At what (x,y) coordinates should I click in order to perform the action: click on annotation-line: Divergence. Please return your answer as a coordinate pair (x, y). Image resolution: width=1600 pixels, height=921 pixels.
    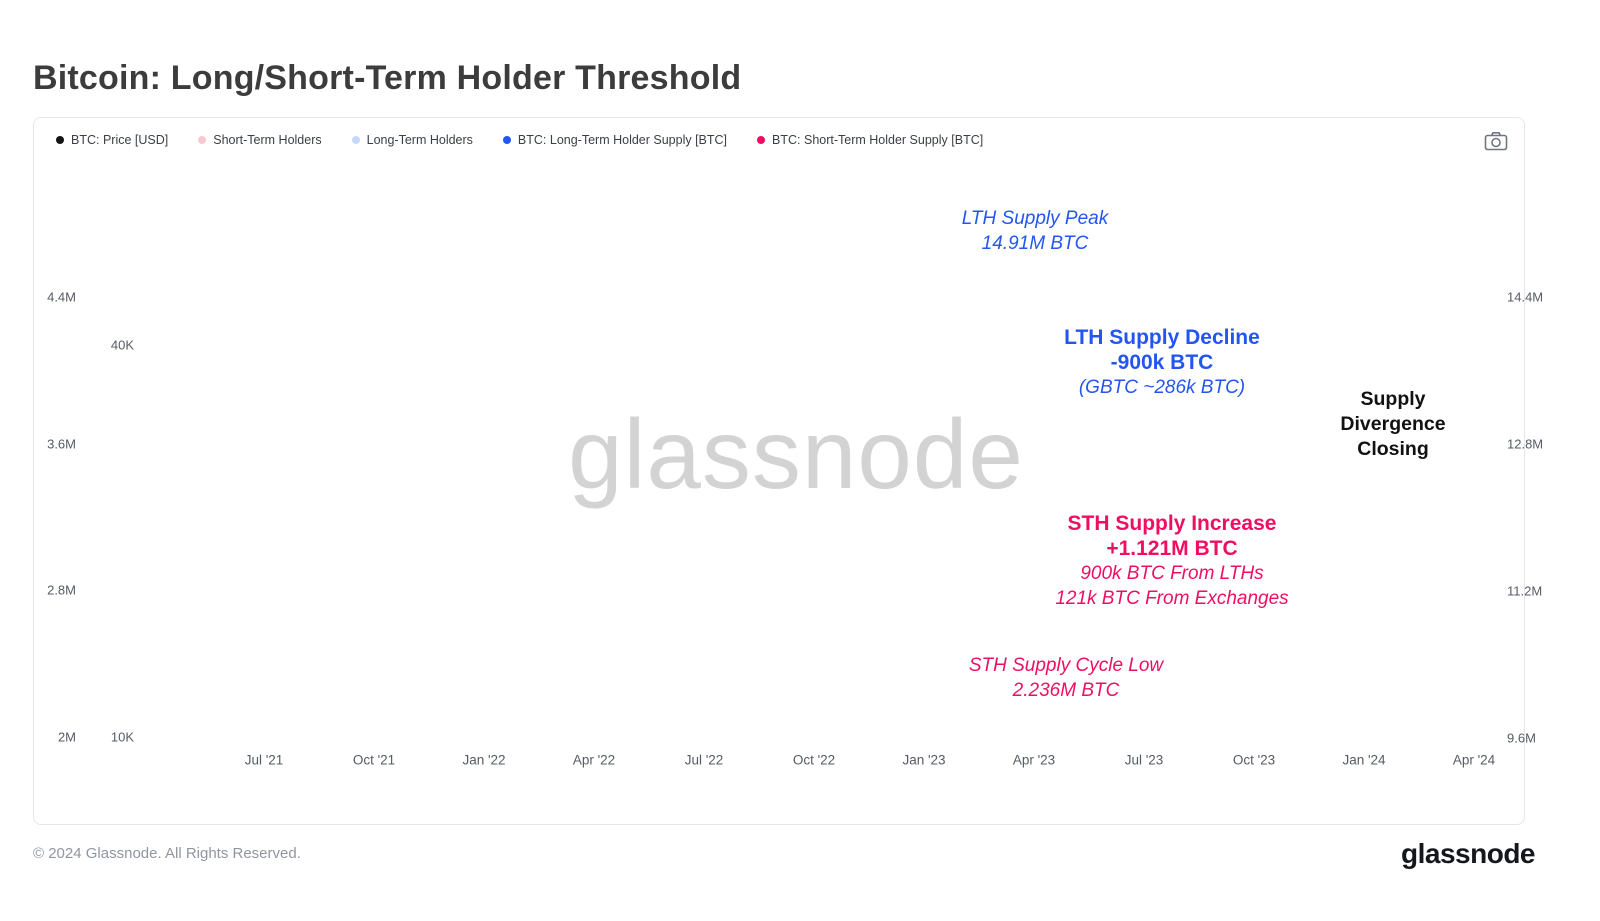
    Looking at the image, I should click on (1393, 424).